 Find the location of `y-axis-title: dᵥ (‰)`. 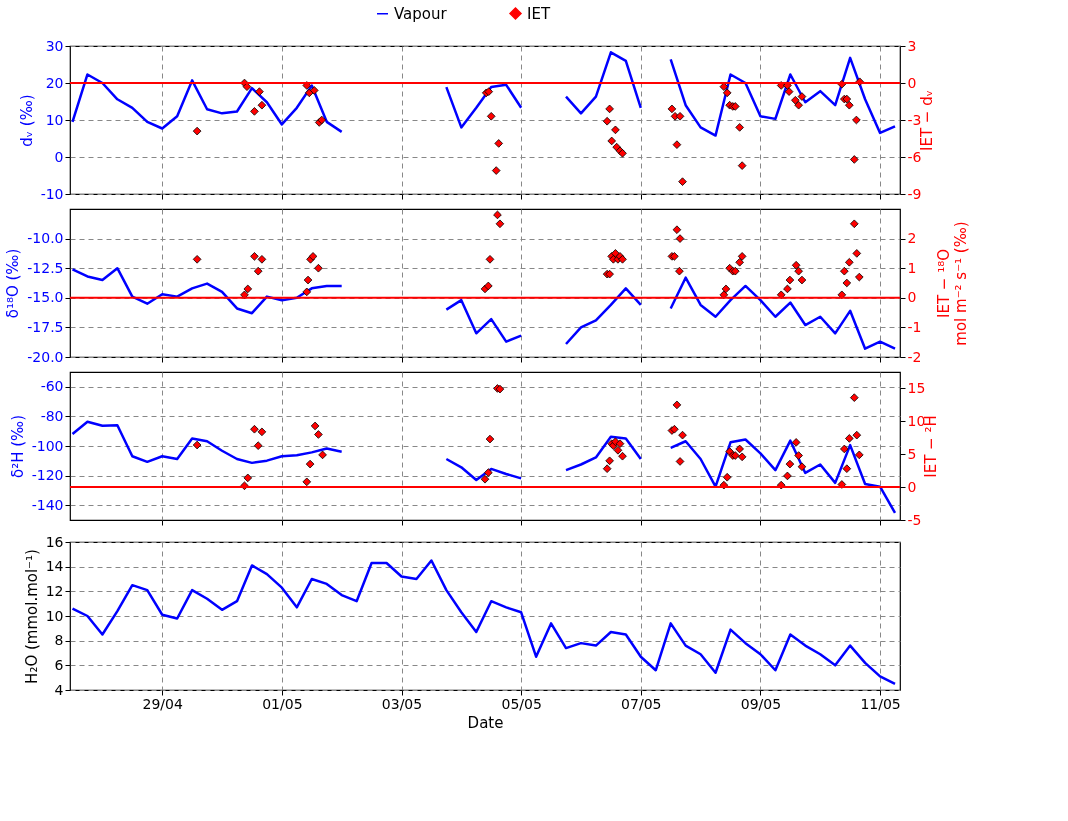

y-axis-title: dᵥ (‰) is located at coordinates (26, 120).